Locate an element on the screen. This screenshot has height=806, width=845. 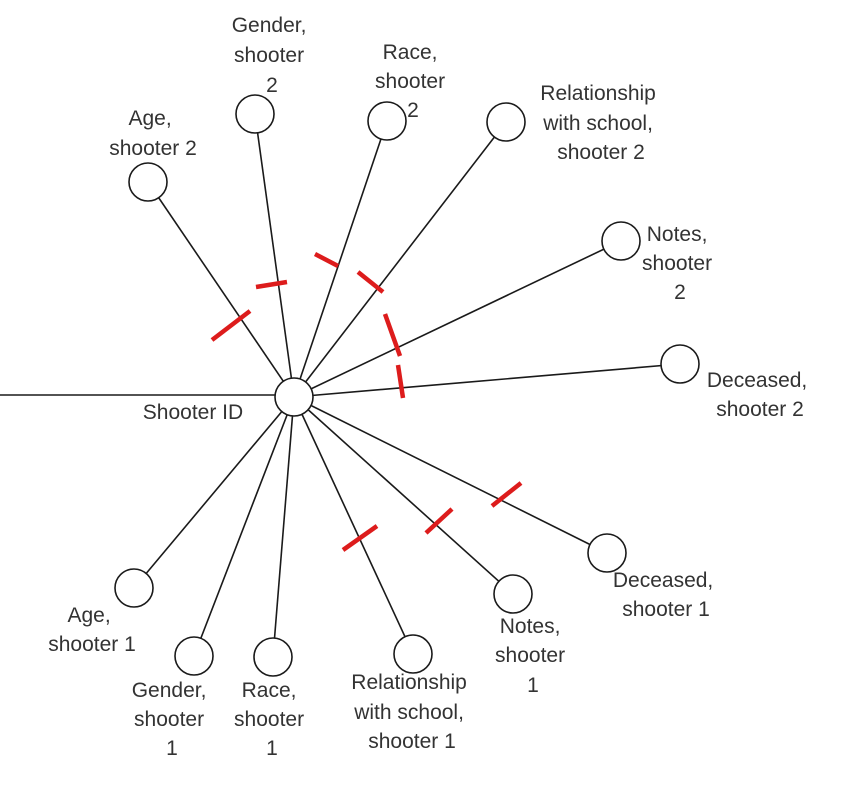
node-age1 is located at coordinates (134, 588).